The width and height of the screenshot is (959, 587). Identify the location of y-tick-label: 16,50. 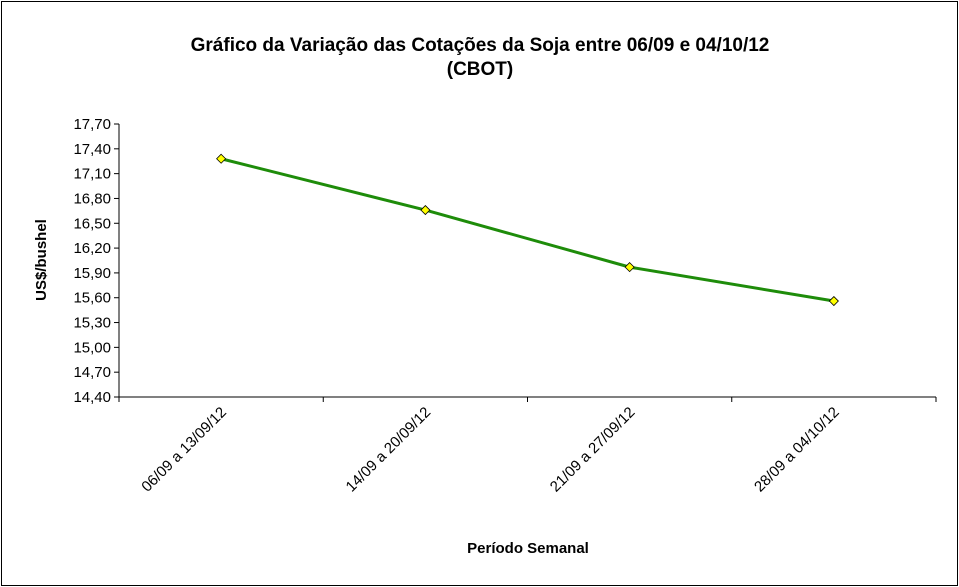
(92, 223).